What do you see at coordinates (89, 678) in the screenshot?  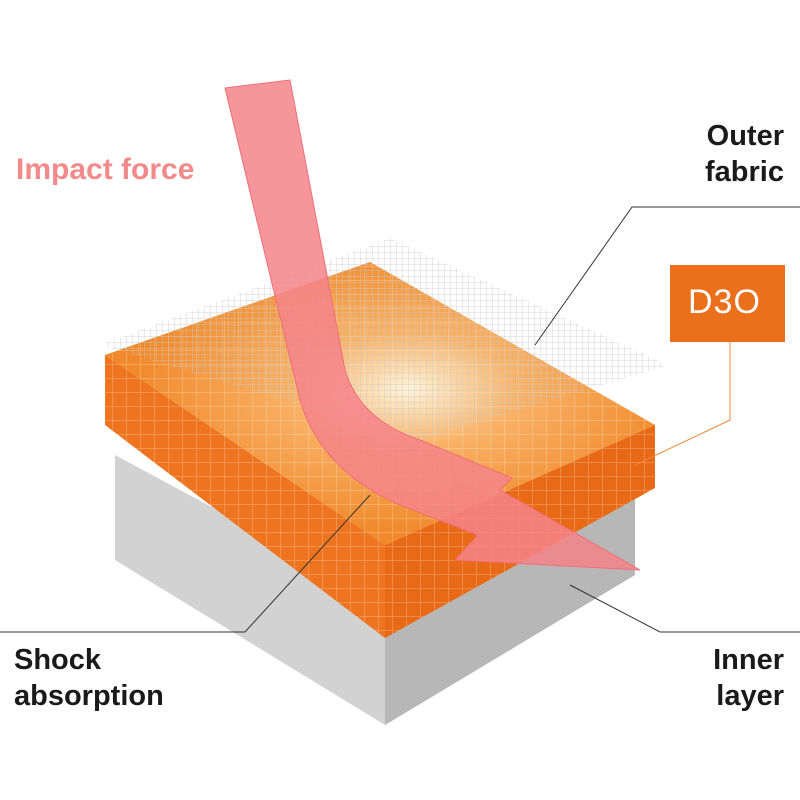 I see `shock-absorption-label: Shock absorption` at bounding box center [89, 678].